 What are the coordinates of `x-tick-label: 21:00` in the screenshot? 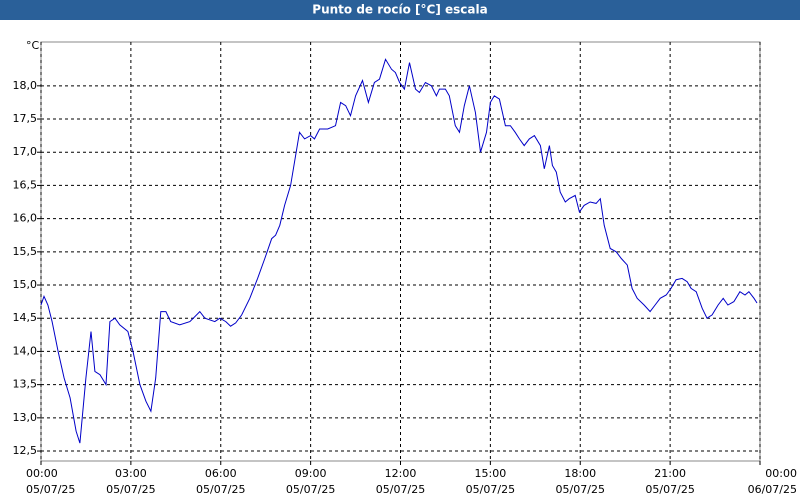 It's located at (670, 473).